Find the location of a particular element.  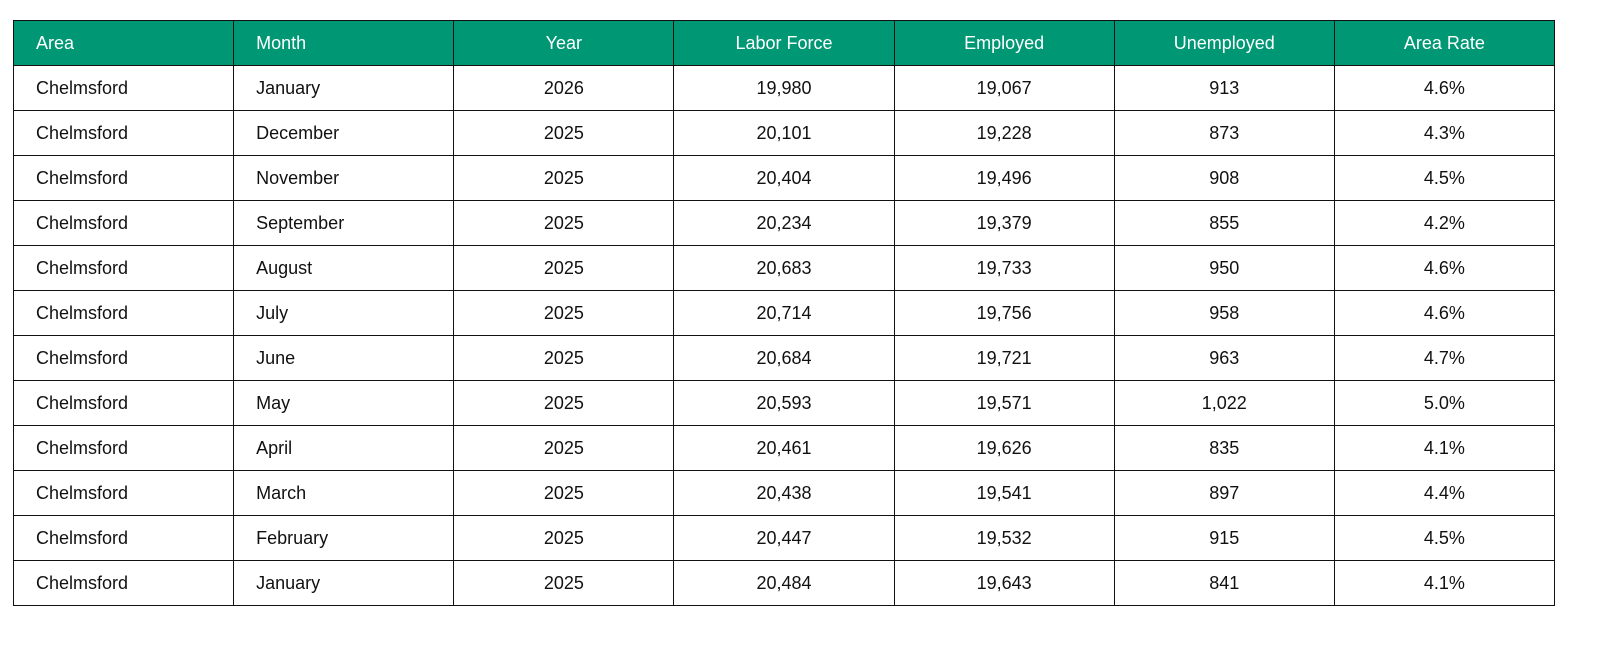

table-cell: 20,438 is located at coordinates (784, 493).